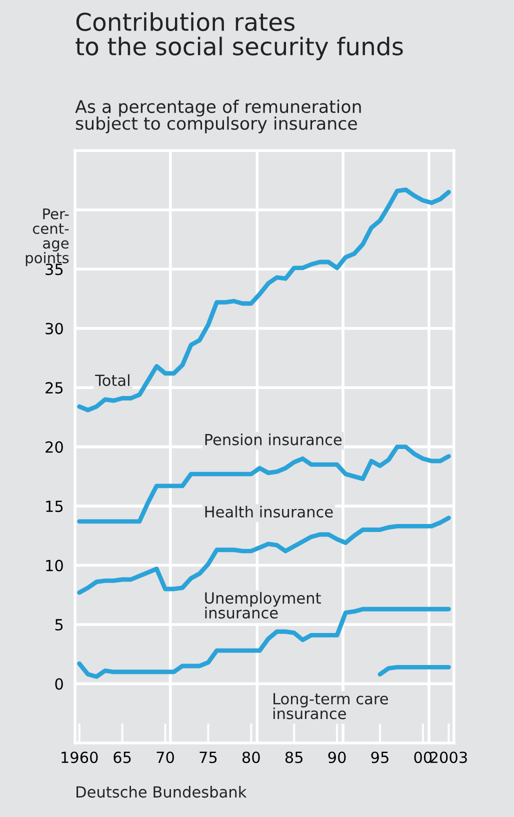  What do you see at coordinates (269, 512) in the screenshot?
I see `series-label: Health insurance` at bounding box center [269, 512].